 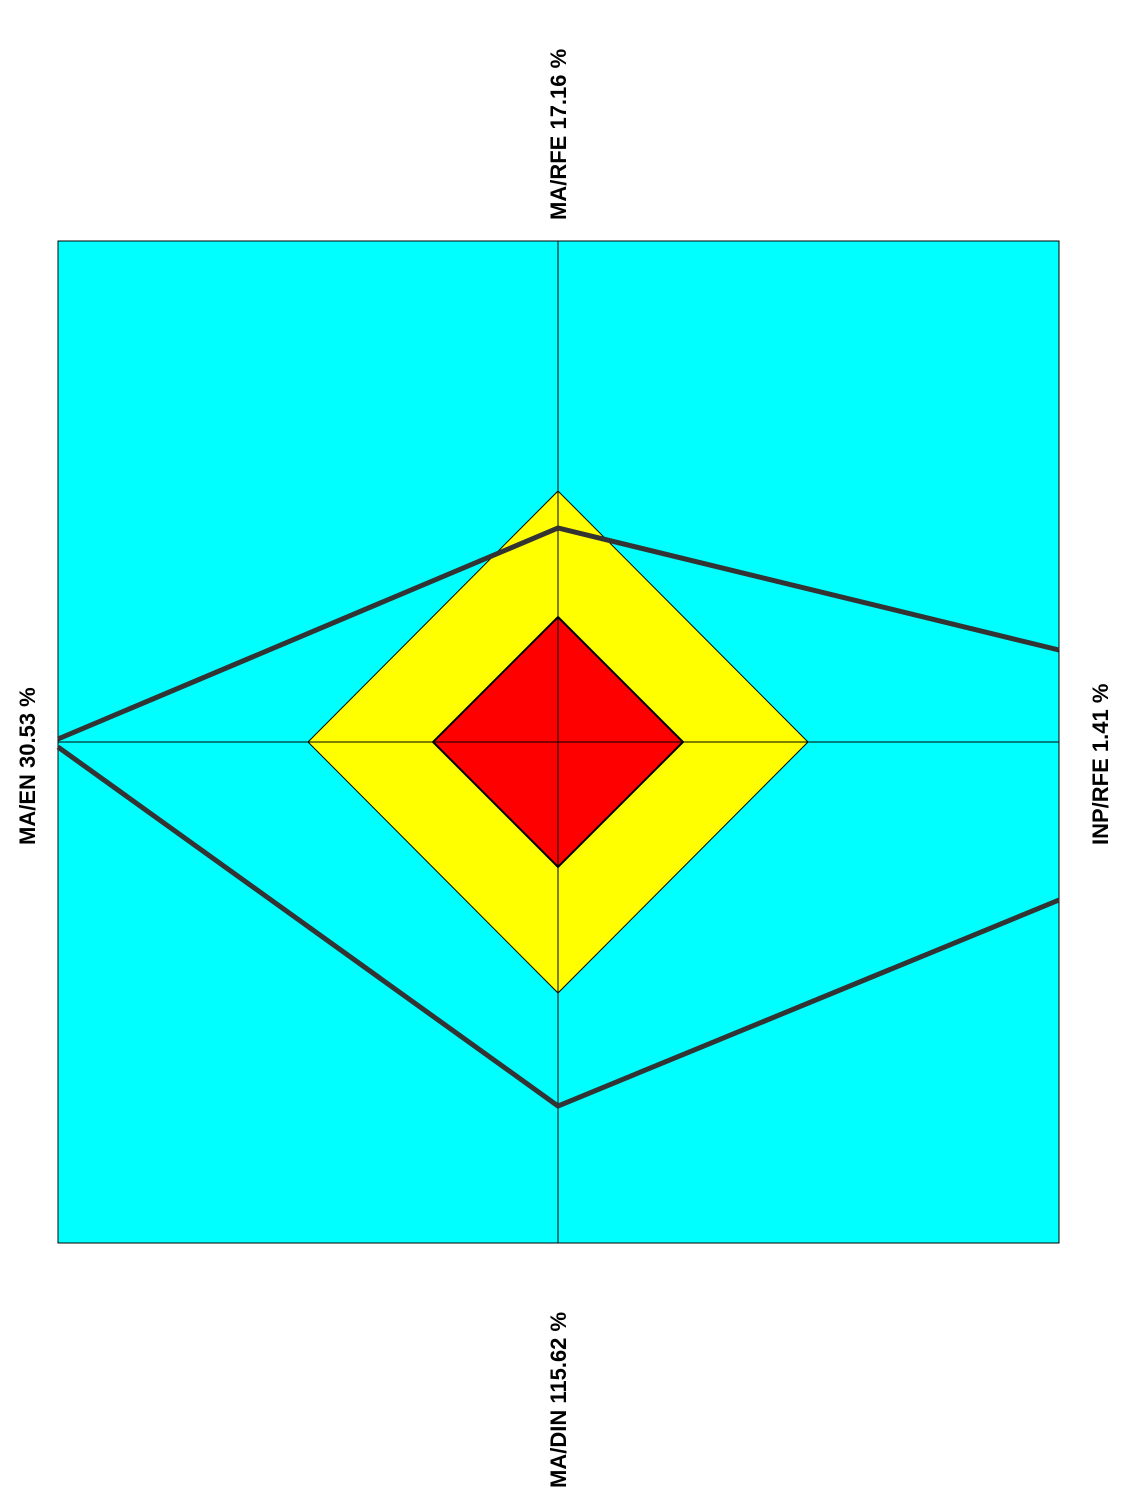 What do you see at coordinates (558, 134) in the screenshot?
I see `axis-label-top: MA/RFE 17.16 %` at bounding box center [558, 134].